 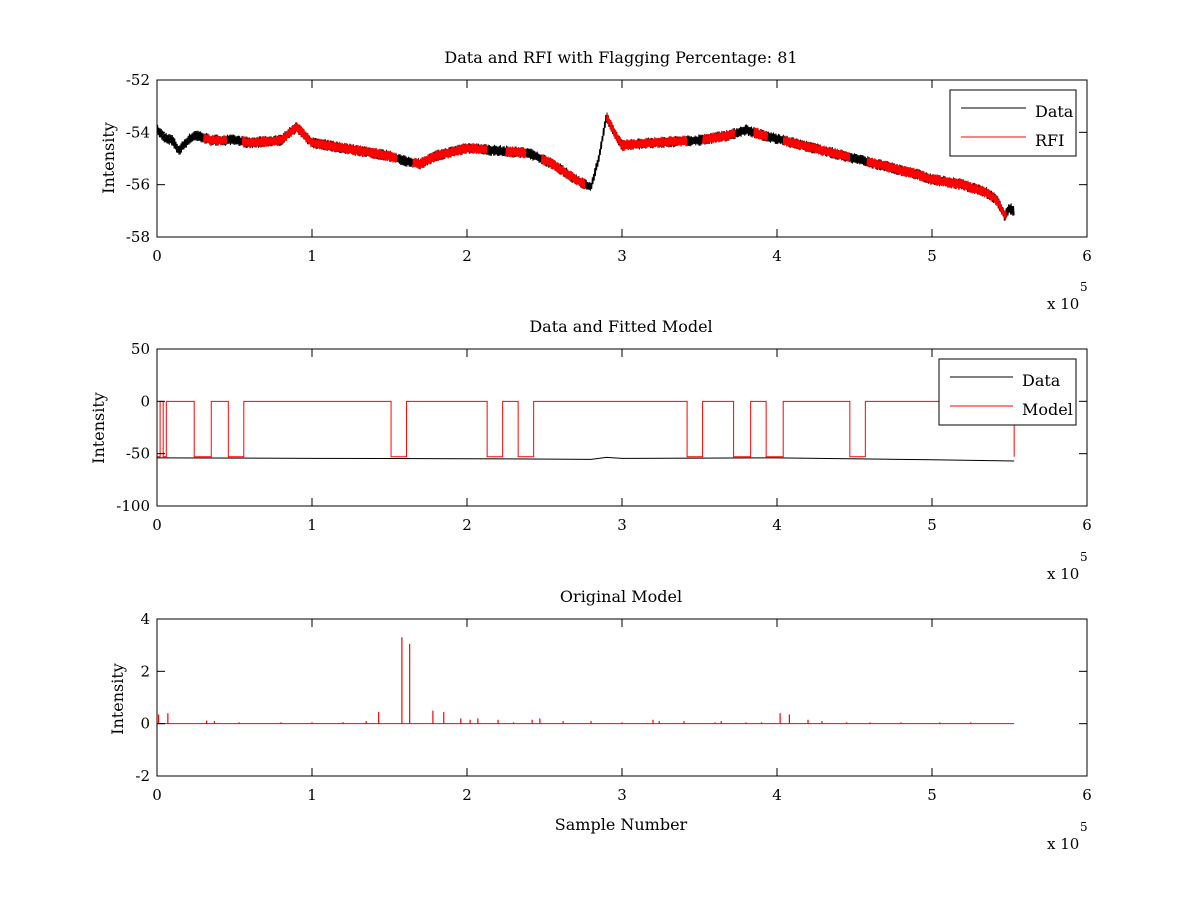 I want to click on panel3-y-axis-label: Intensity, so click(x=117, y=699).